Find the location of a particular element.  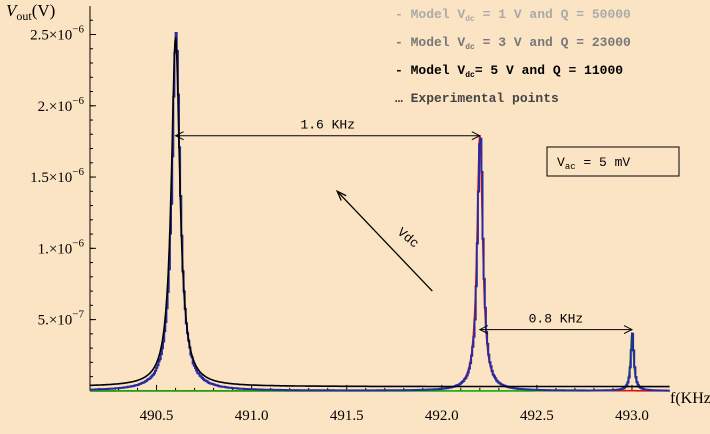

interval-label: 0.8 KHz is located at coordinates (556, 319).